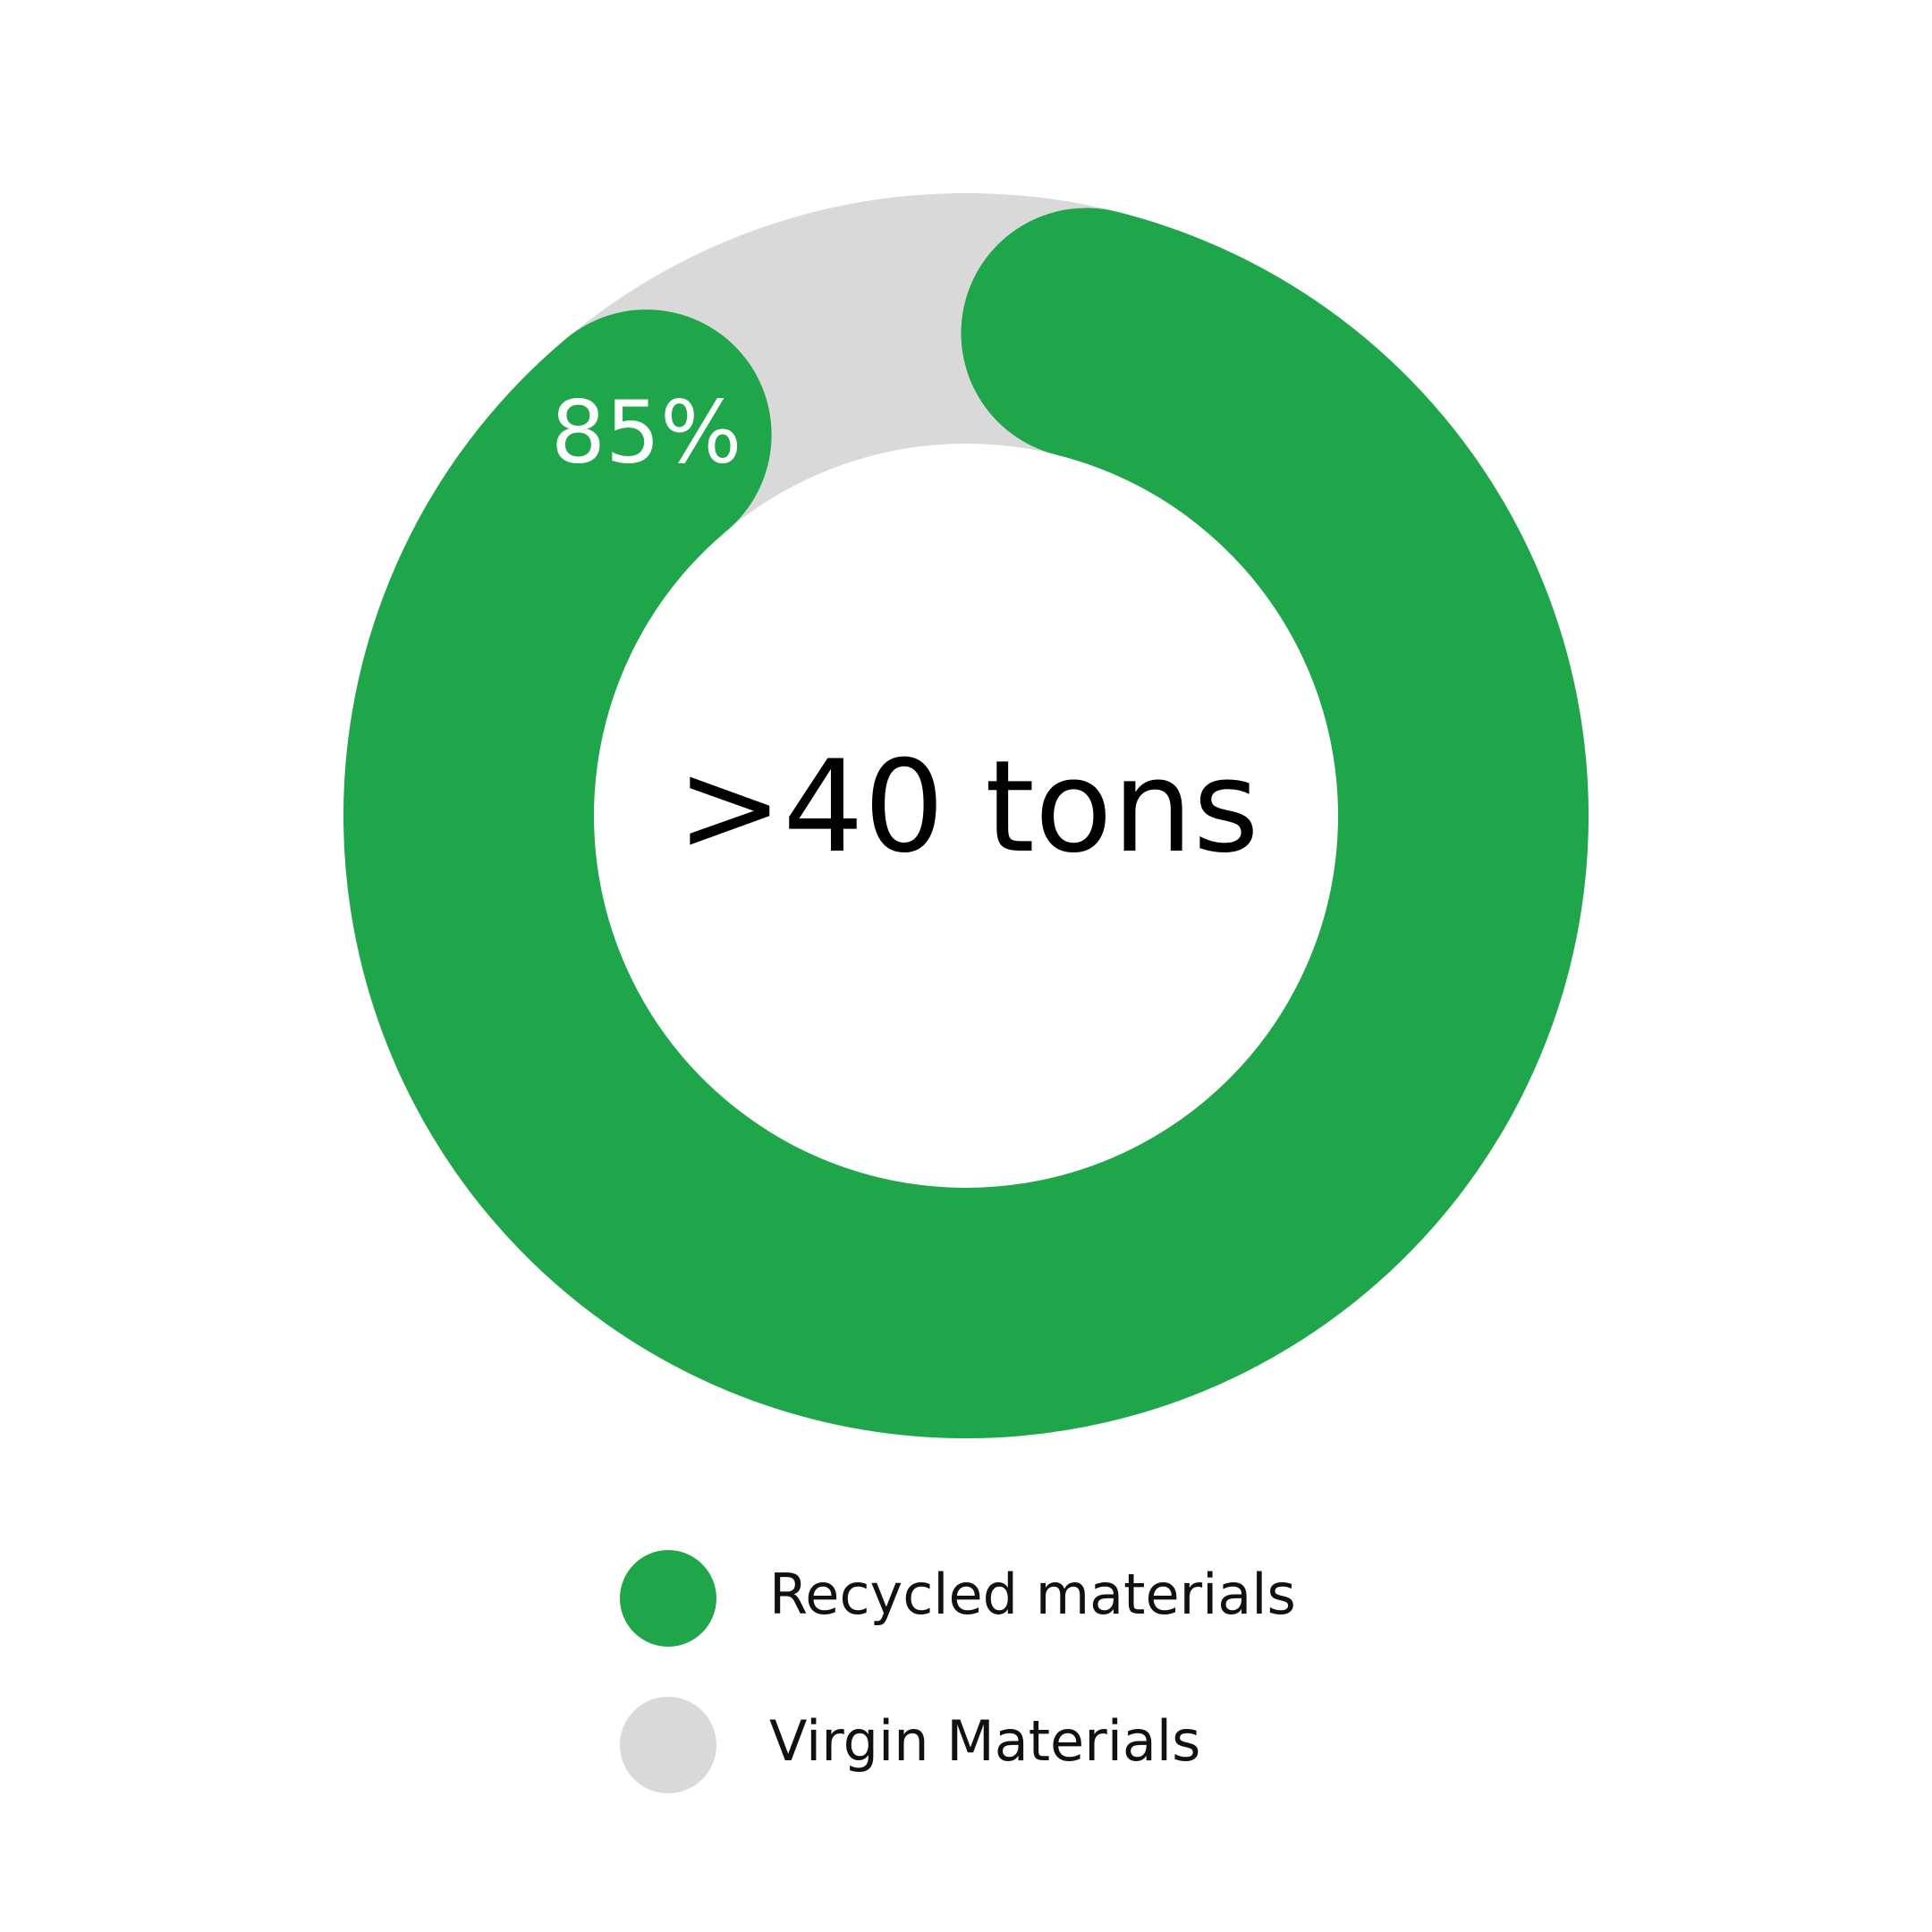  Describe the element at coordinates (668, 1598) in the screenshot. I see `legend-swatch-recycled` at that location.